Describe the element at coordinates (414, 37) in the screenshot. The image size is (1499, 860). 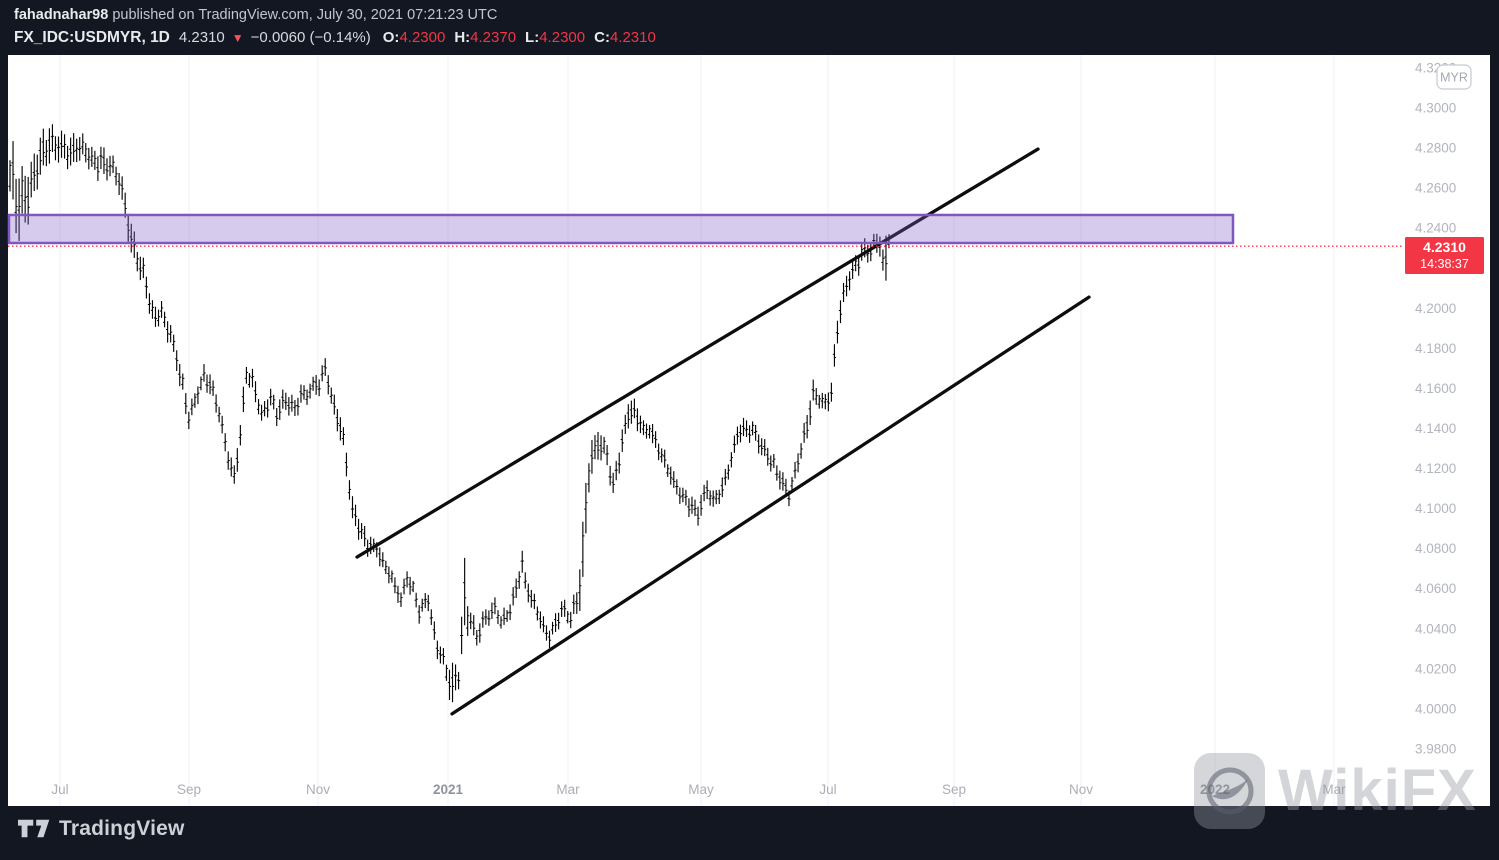
I see `ohlc-item: O:4.2300` at that location.